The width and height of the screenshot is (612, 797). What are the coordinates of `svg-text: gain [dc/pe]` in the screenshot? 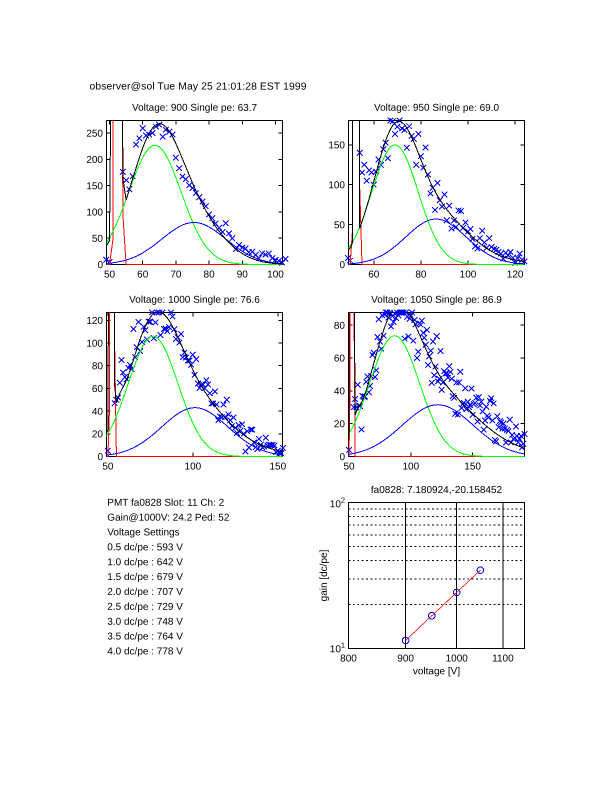 It's located at (324, 575).